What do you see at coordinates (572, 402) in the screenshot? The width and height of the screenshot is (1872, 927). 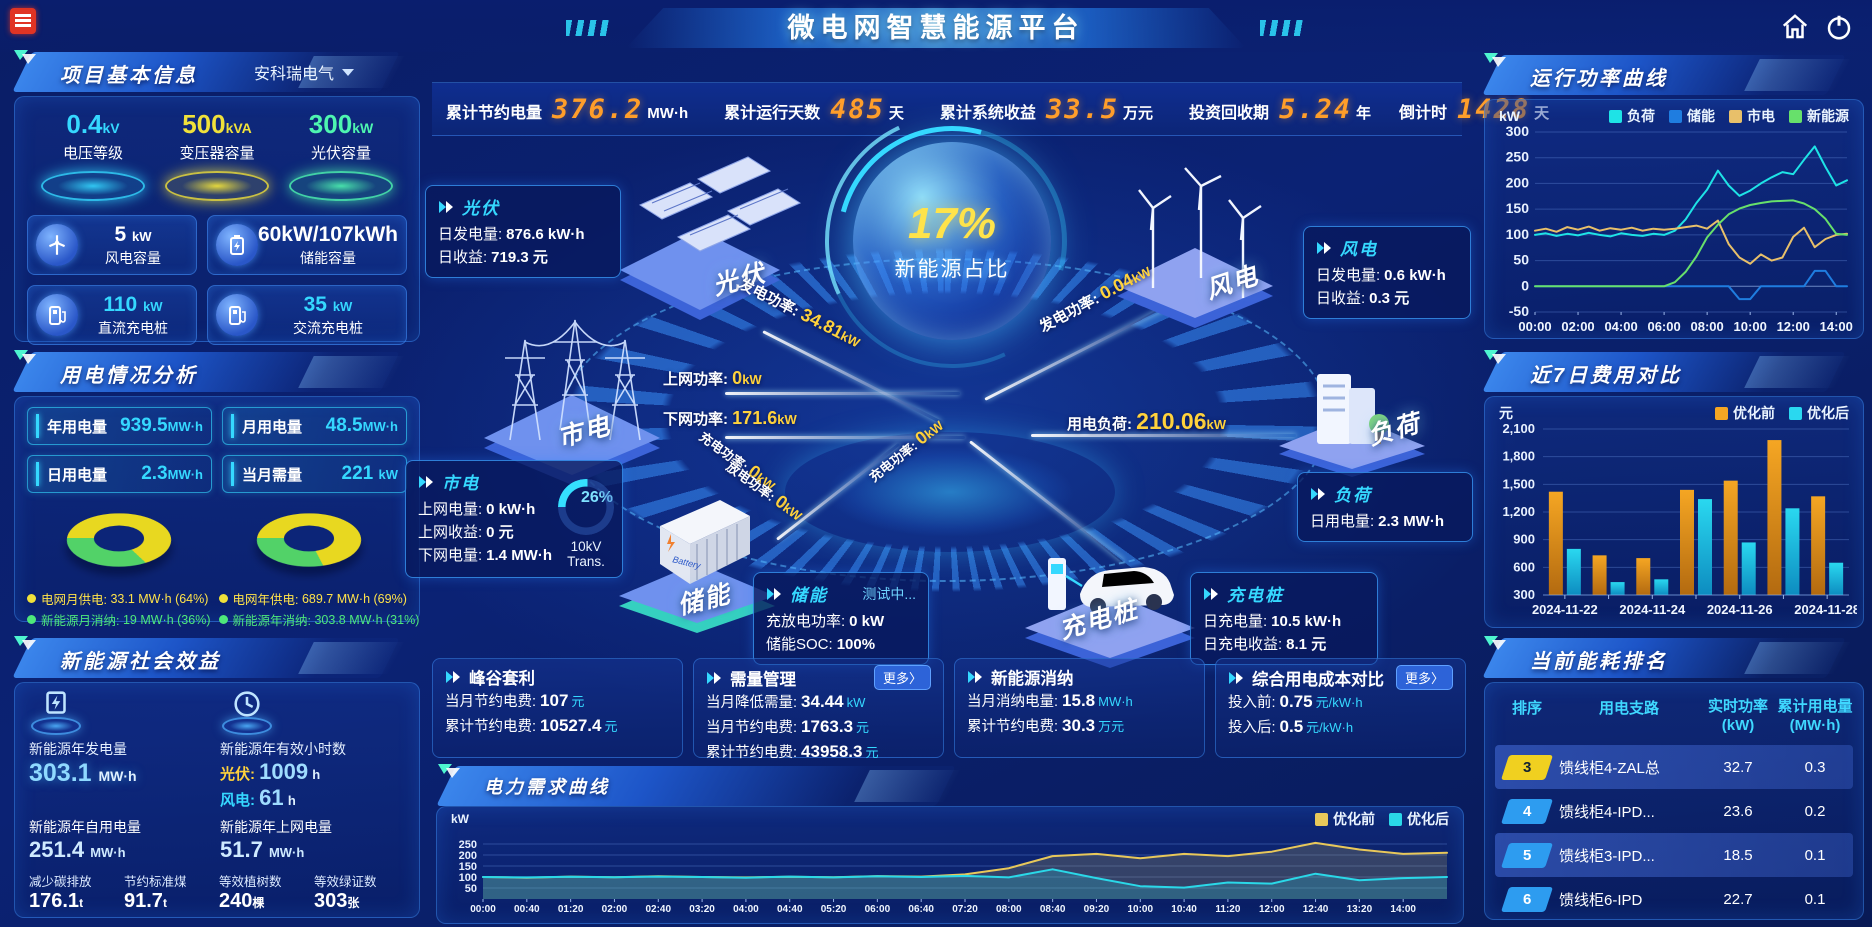 I see `power-towers-icon` at bounding box center [572, 402].